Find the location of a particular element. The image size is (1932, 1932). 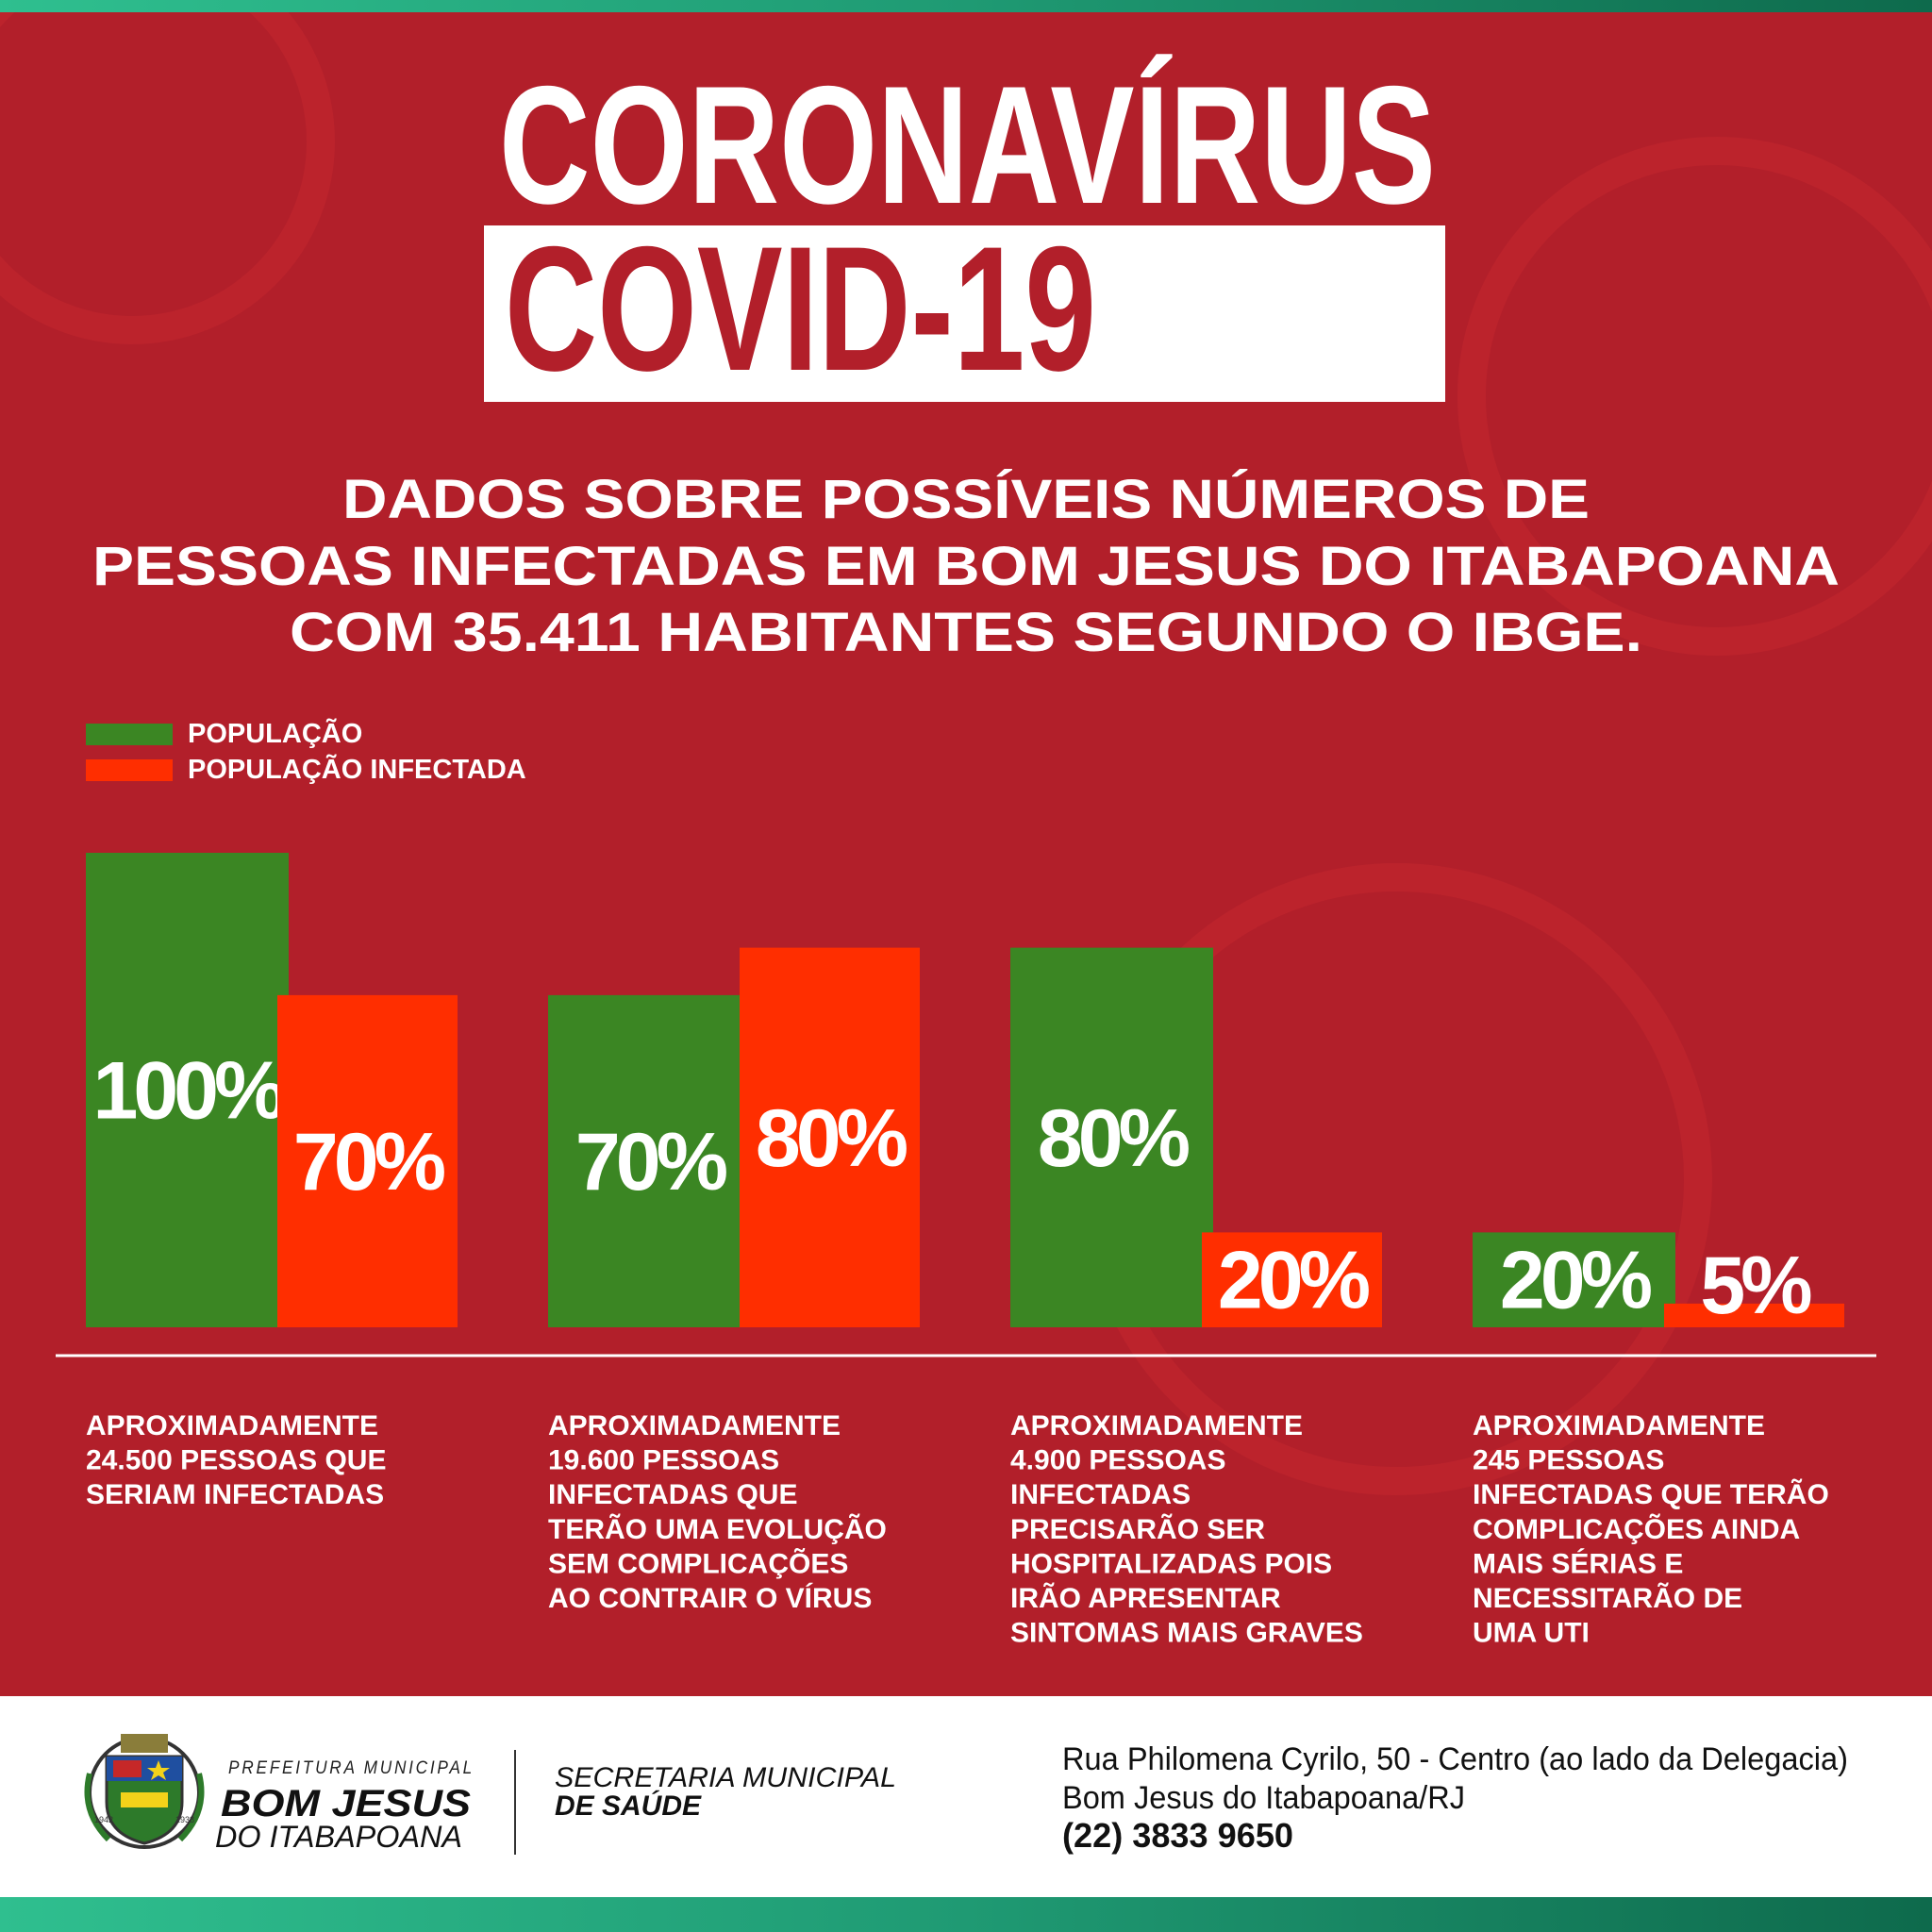

department-line: SECRETARIA MUNICIPAL is located at coordinates (725, 1777).